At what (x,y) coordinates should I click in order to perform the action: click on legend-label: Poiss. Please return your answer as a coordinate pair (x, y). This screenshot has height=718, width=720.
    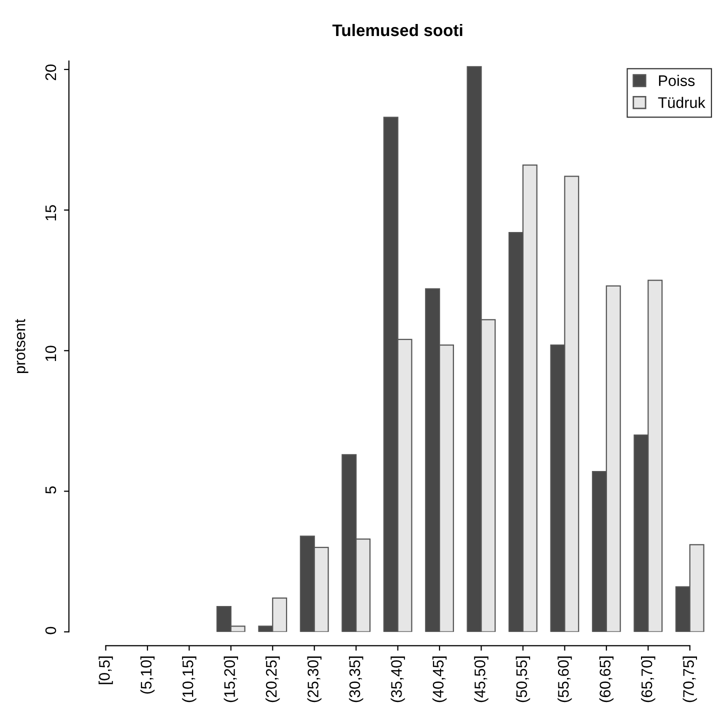
    Looking at the image, I should click on (677, 80).